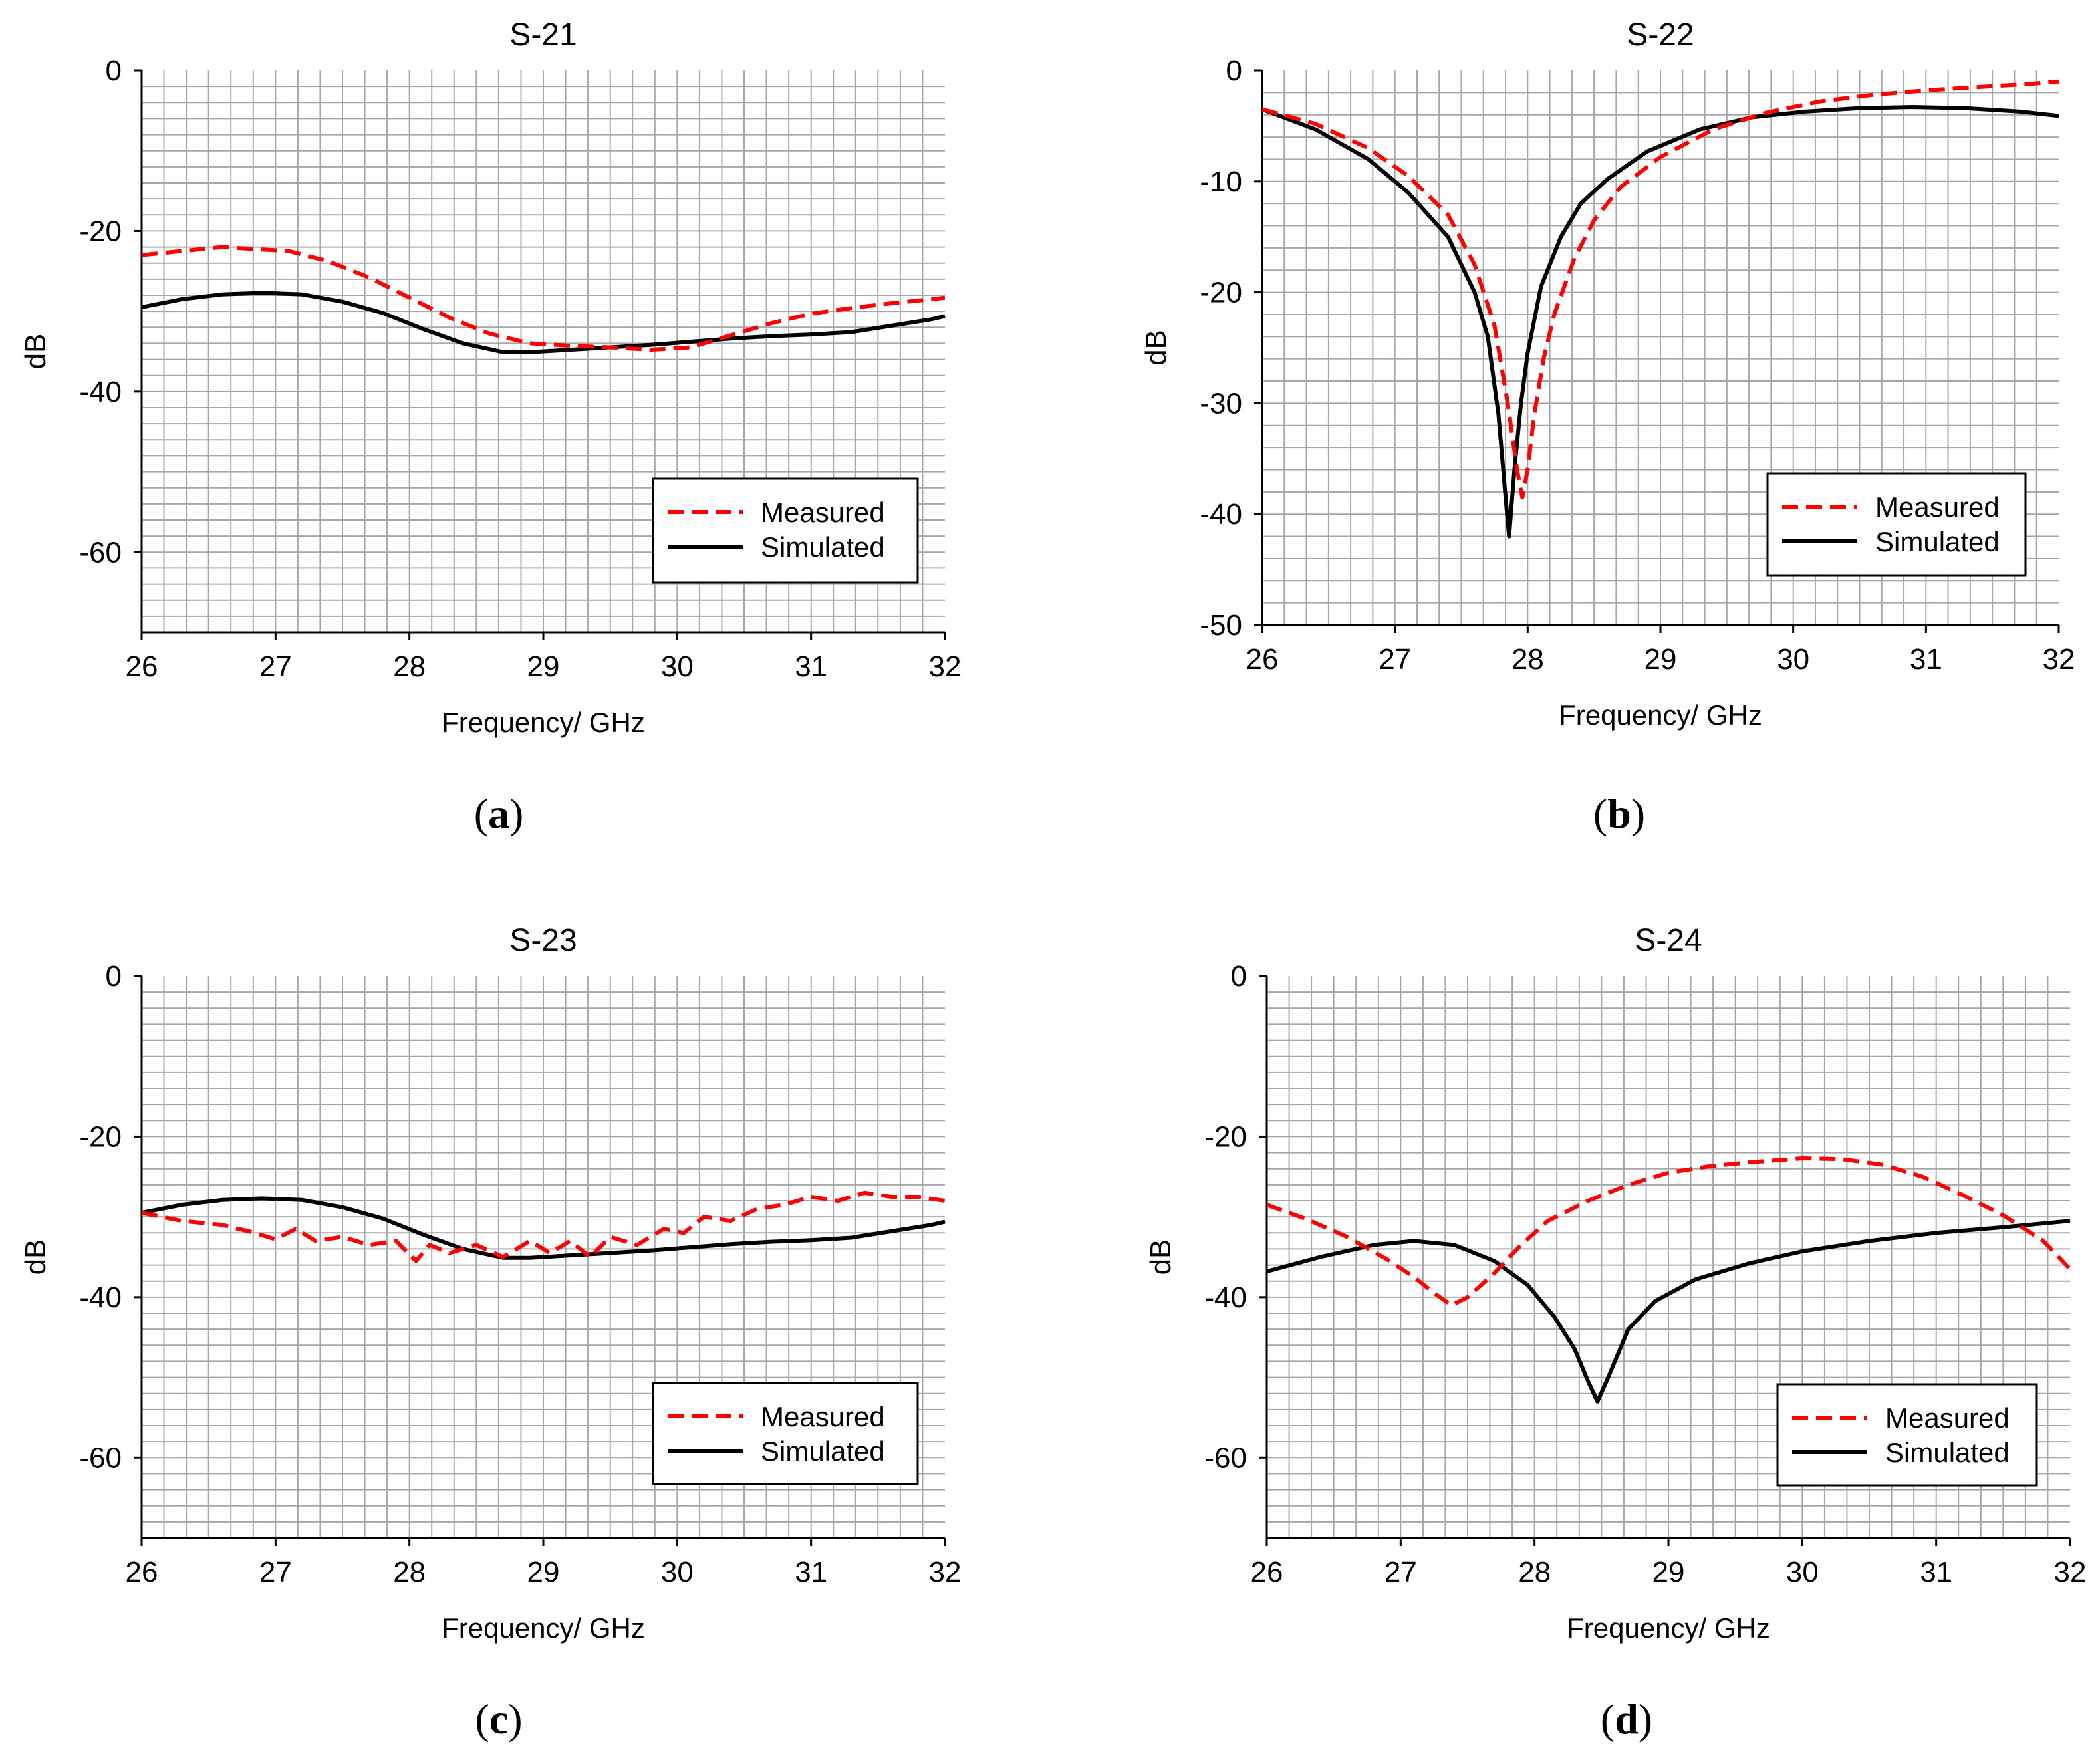  I want to click on chart-title: S-24, so click(1668, 941).